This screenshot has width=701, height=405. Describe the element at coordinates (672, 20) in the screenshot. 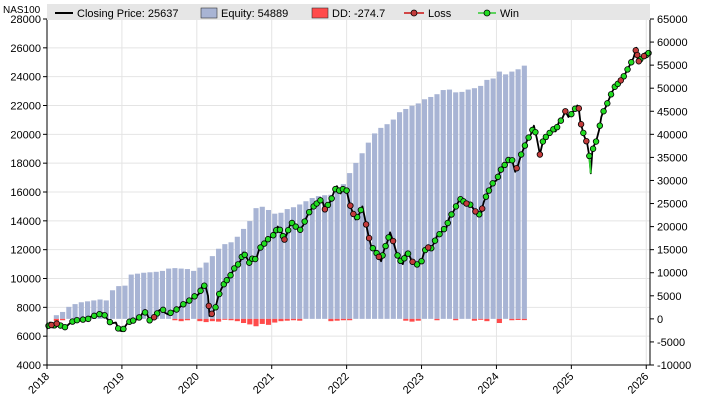

I see `right-tick-label: 65000` at that location.